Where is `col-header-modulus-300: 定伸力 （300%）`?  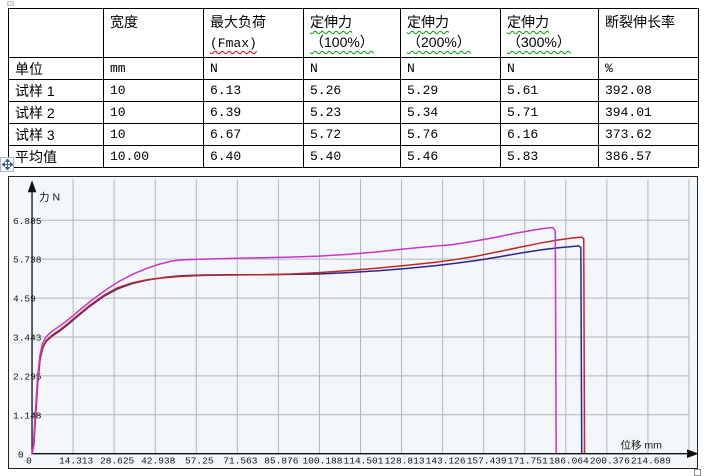 col-header-modulus-300: 定伸力 （300%） is located at coordinates (549, 33).